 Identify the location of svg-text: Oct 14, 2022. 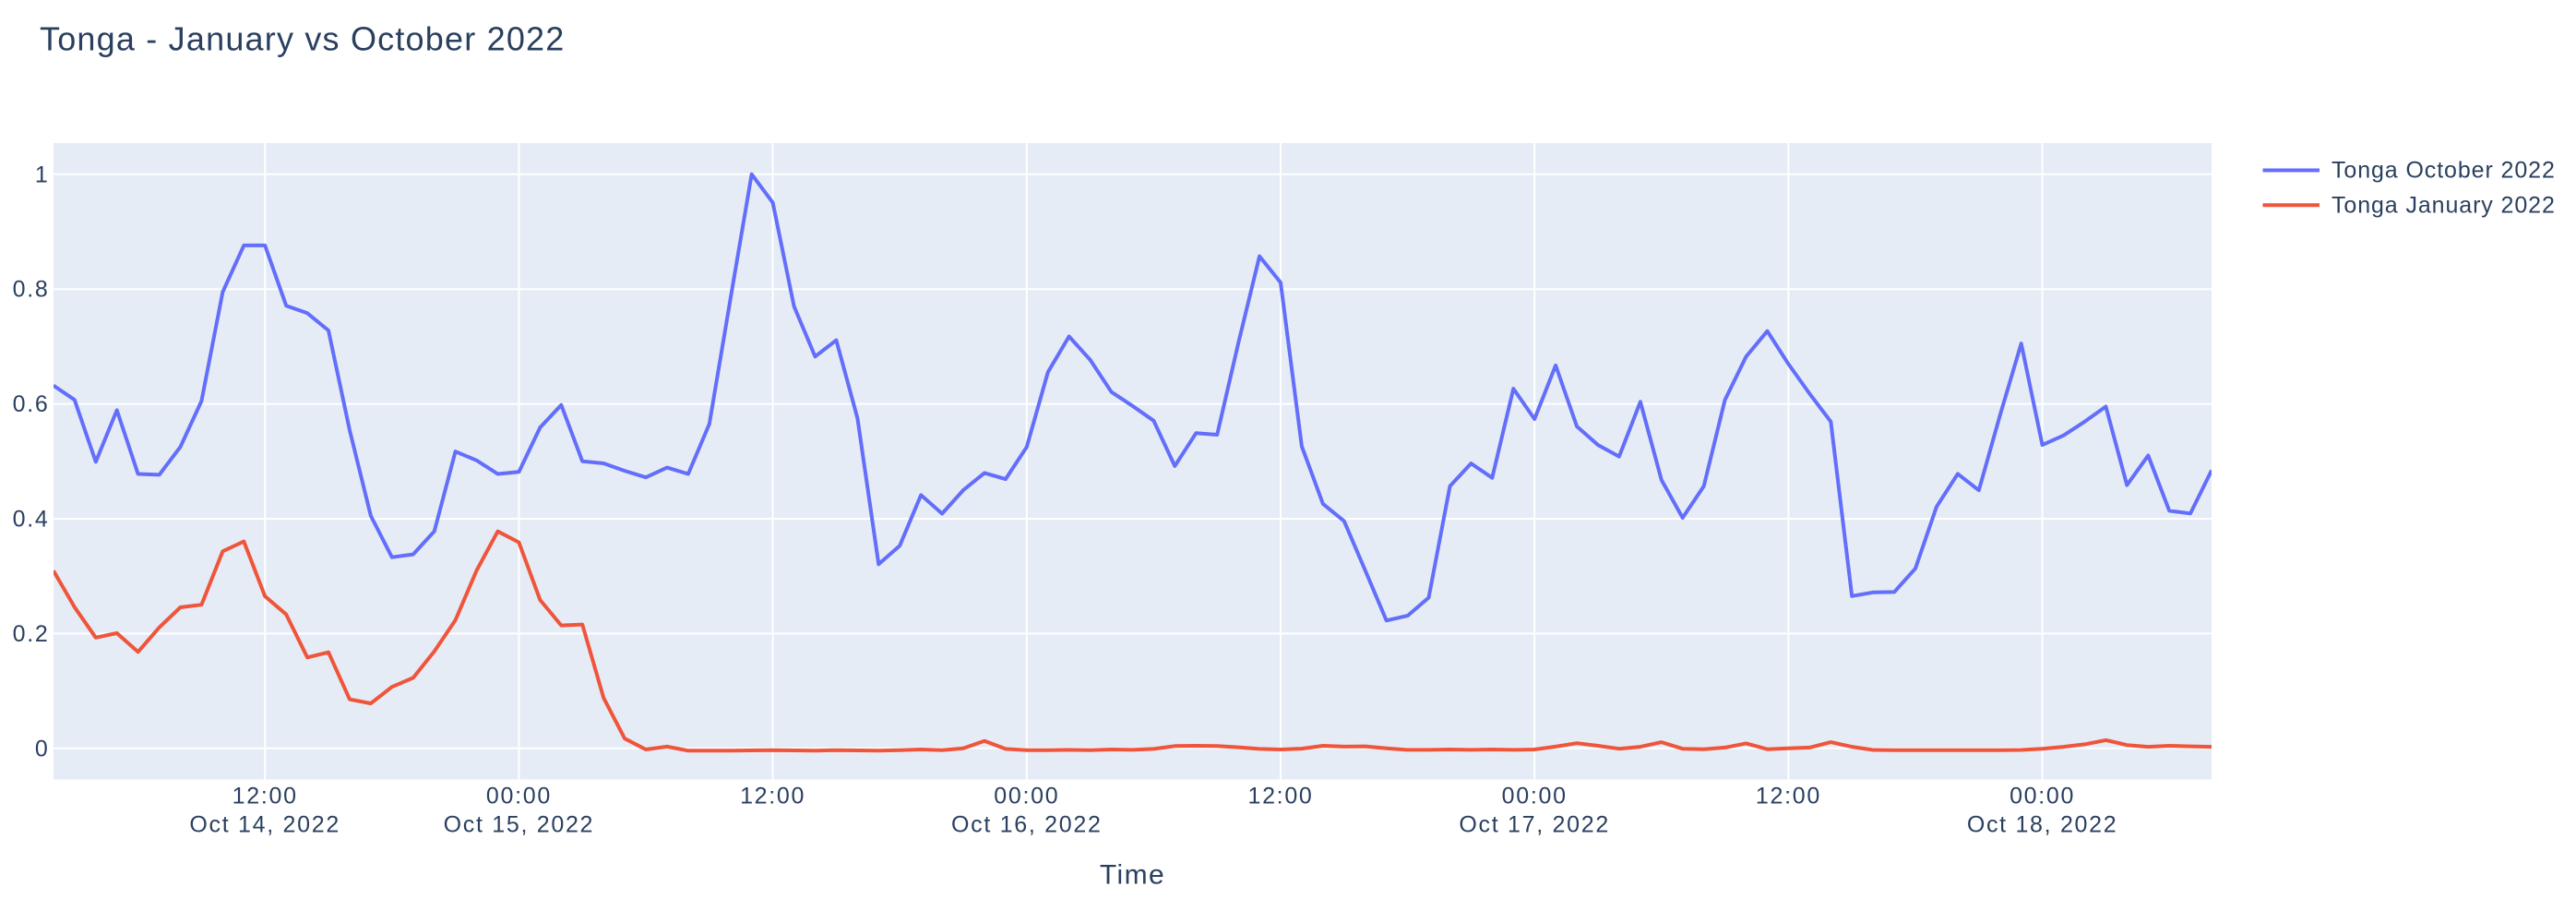
(264, 825).